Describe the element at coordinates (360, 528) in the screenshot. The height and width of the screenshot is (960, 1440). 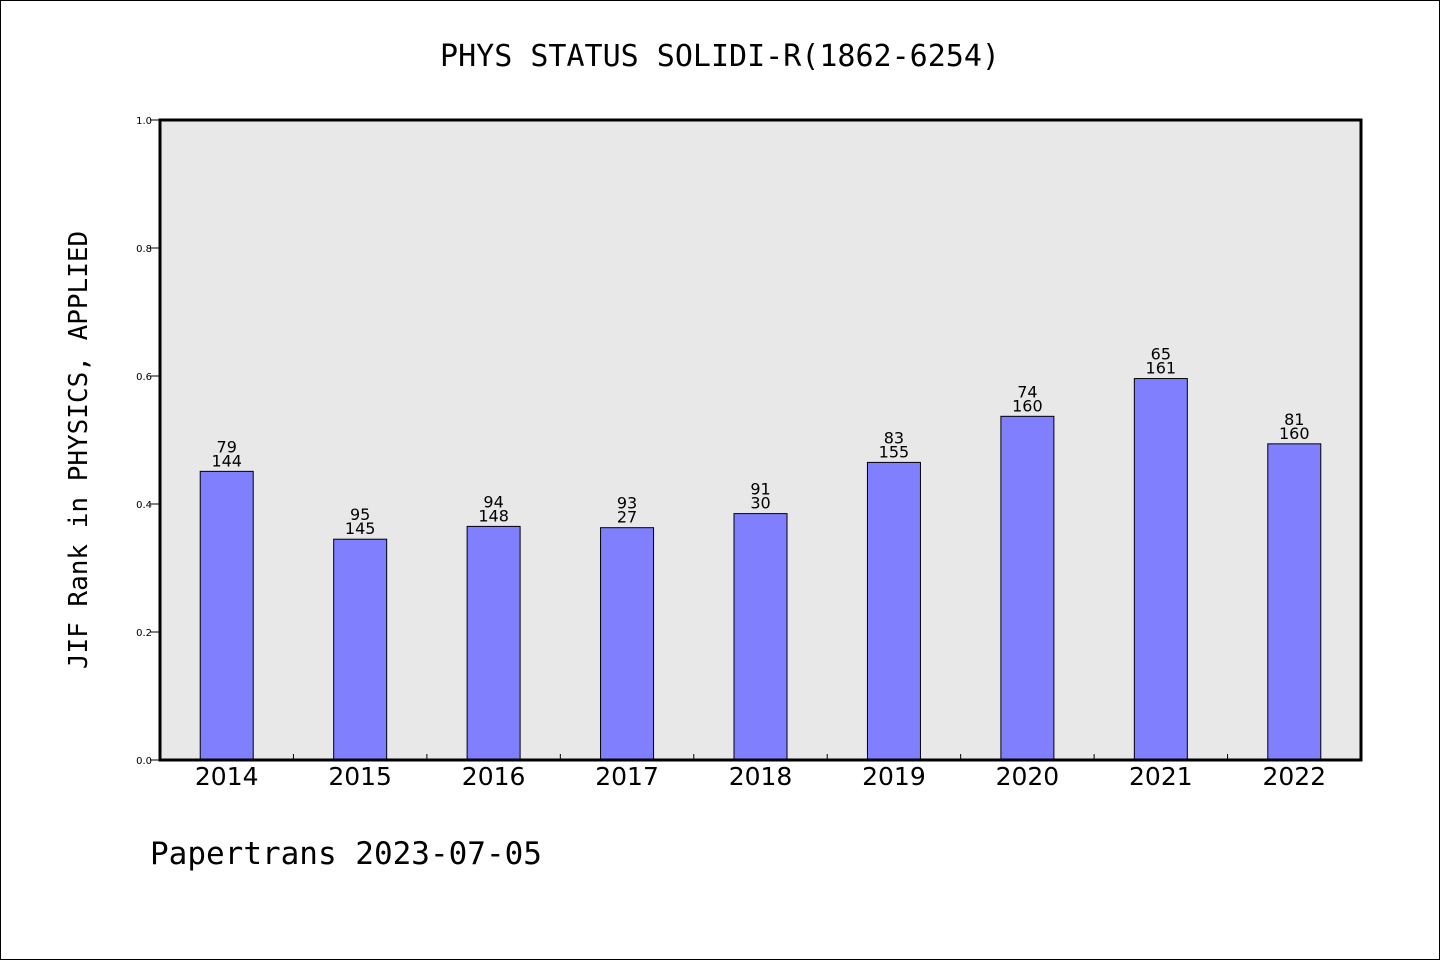
I see `bar-total-label: 145` at that location.